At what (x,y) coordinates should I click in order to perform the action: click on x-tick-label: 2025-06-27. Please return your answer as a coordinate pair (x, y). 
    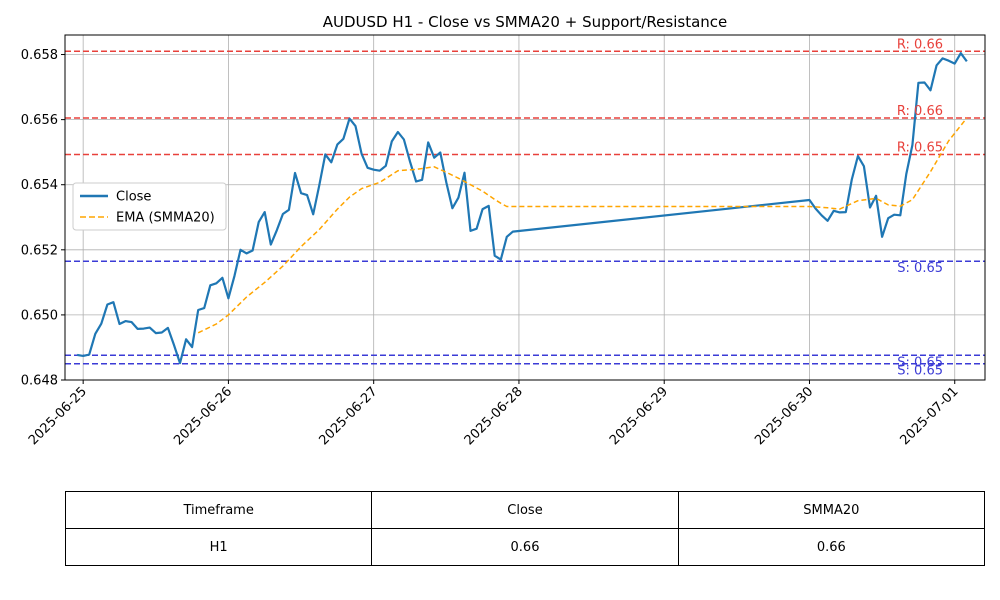
    Looking at the image, I should click on (348, 416).